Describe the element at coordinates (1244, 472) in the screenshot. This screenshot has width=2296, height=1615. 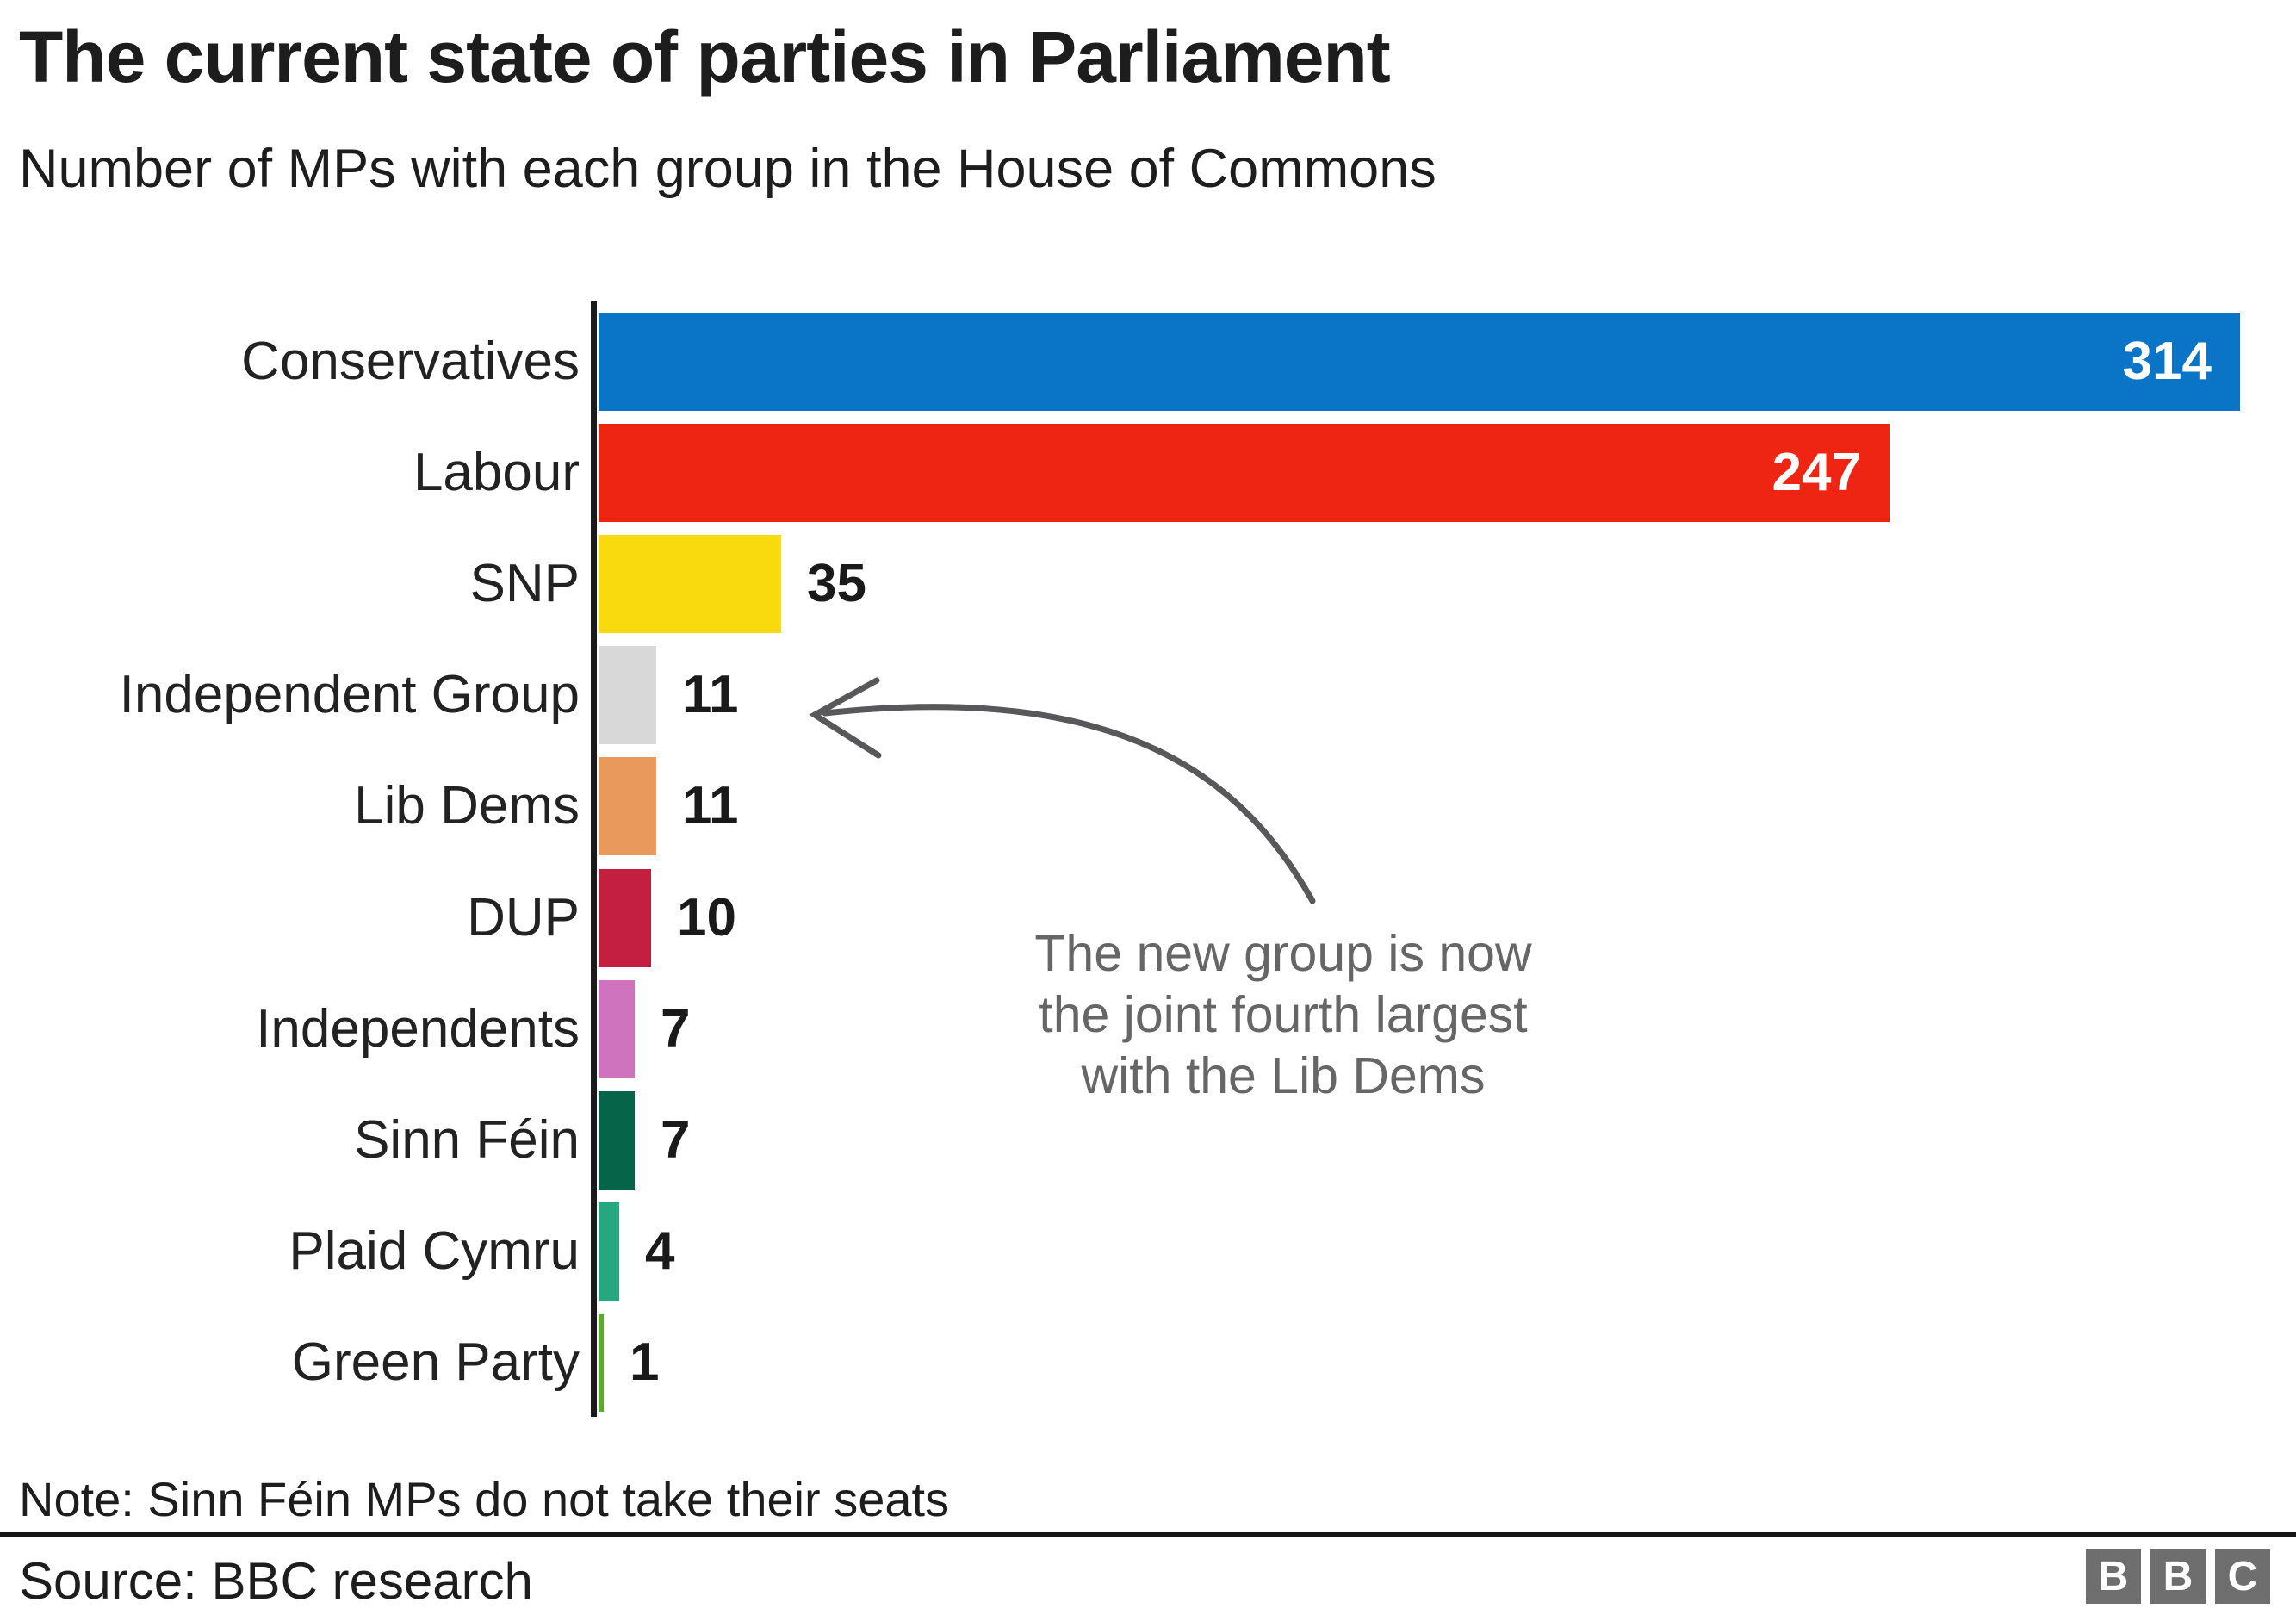
I see `bar: 247` at that location.